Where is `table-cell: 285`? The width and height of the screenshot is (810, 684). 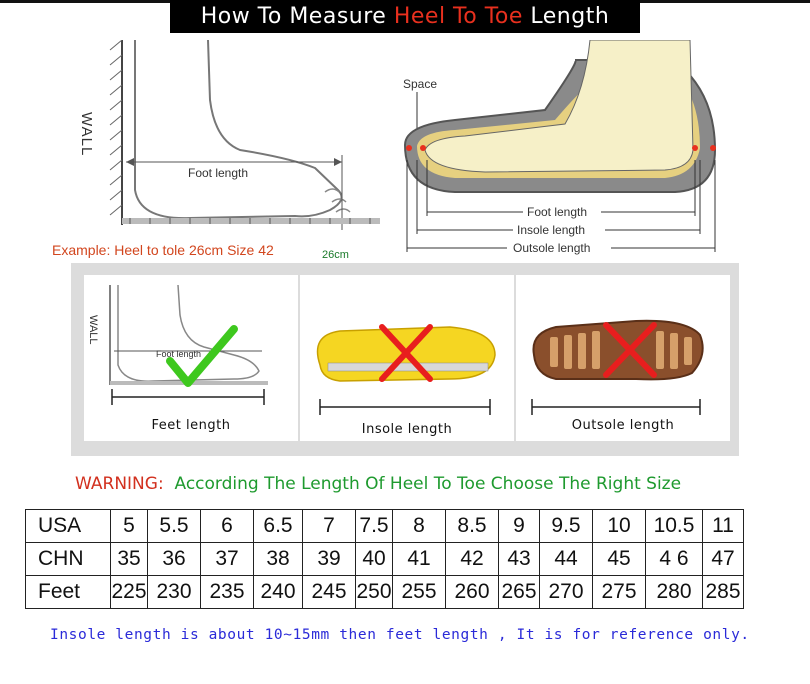 table-cell: 285 is located at coordinates (723, 592).